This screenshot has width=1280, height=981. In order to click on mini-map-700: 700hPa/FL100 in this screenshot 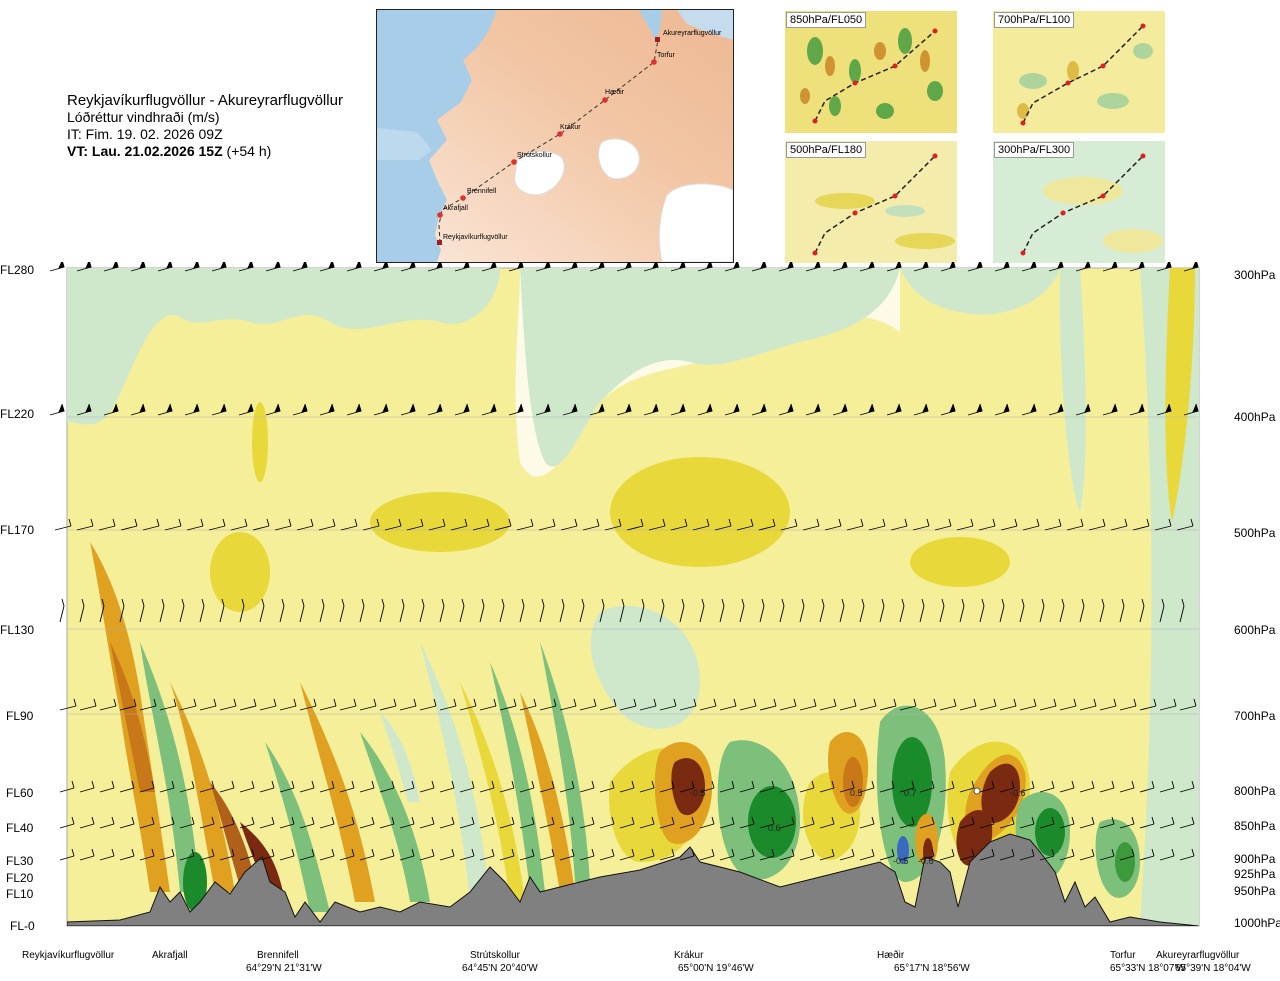, I will do `click(1079, 72)`.